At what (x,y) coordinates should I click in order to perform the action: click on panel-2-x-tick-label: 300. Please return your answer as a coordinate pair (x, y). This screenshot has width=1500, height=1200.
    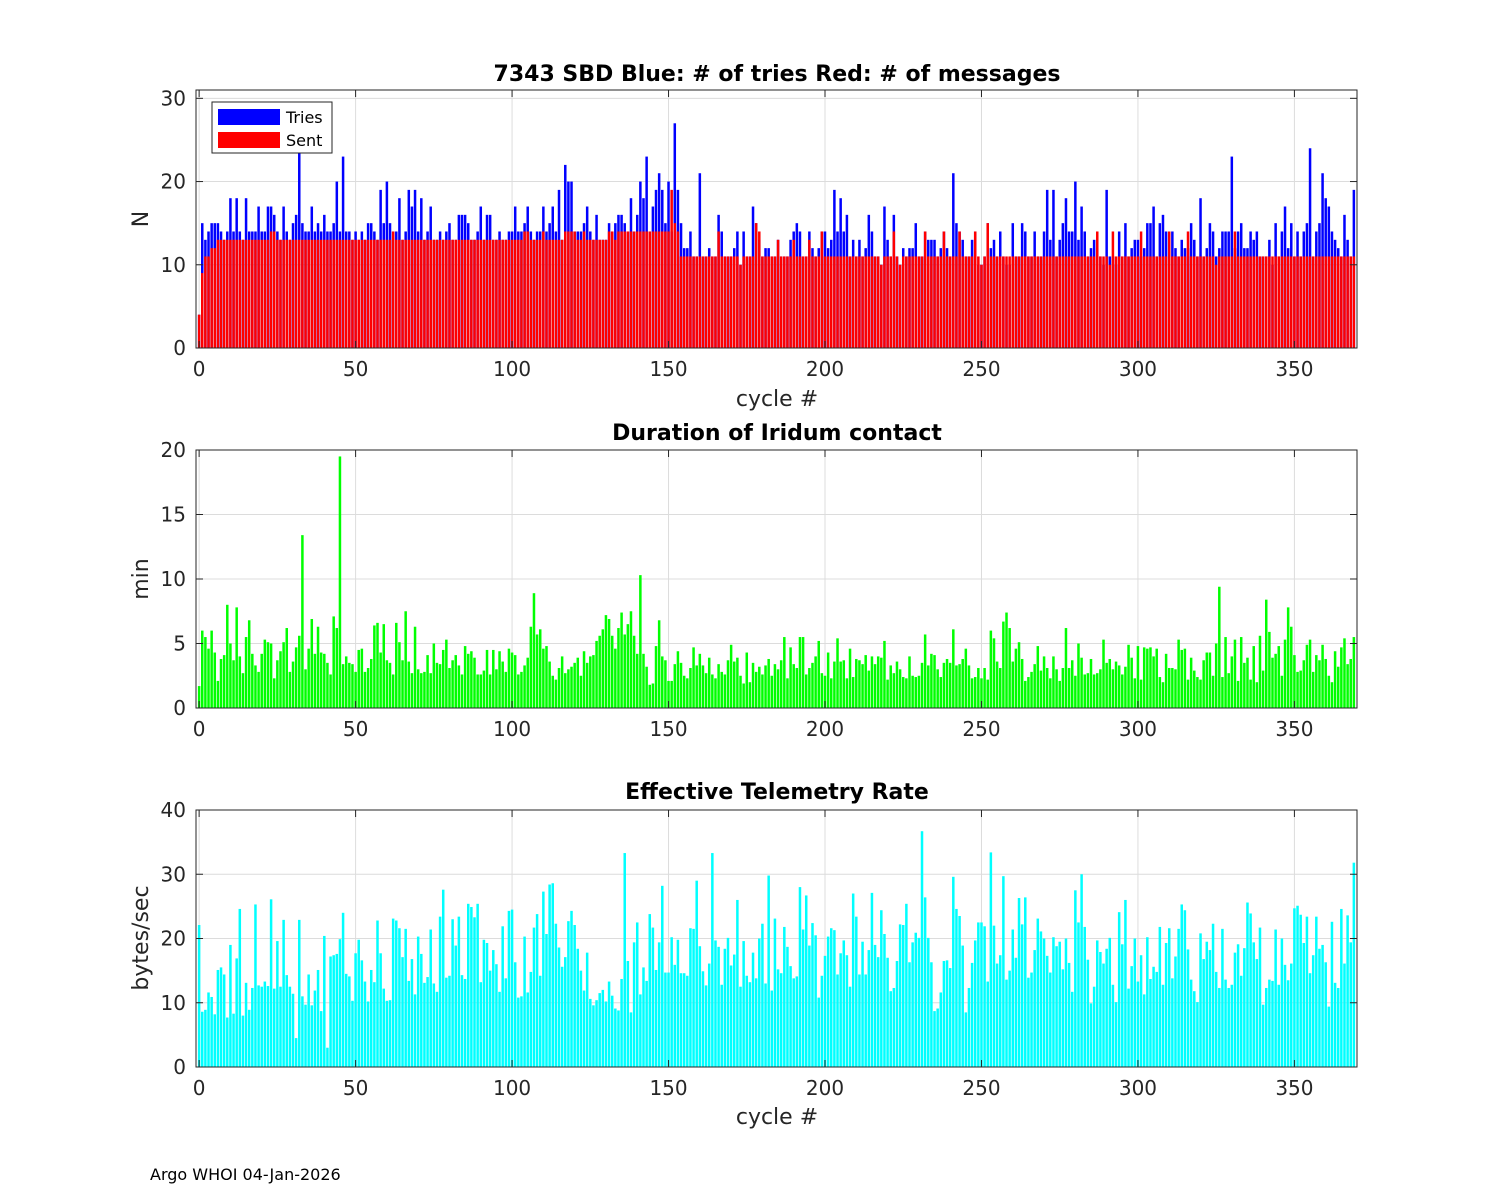
    Looking at the image, I should click on (1138, 729).